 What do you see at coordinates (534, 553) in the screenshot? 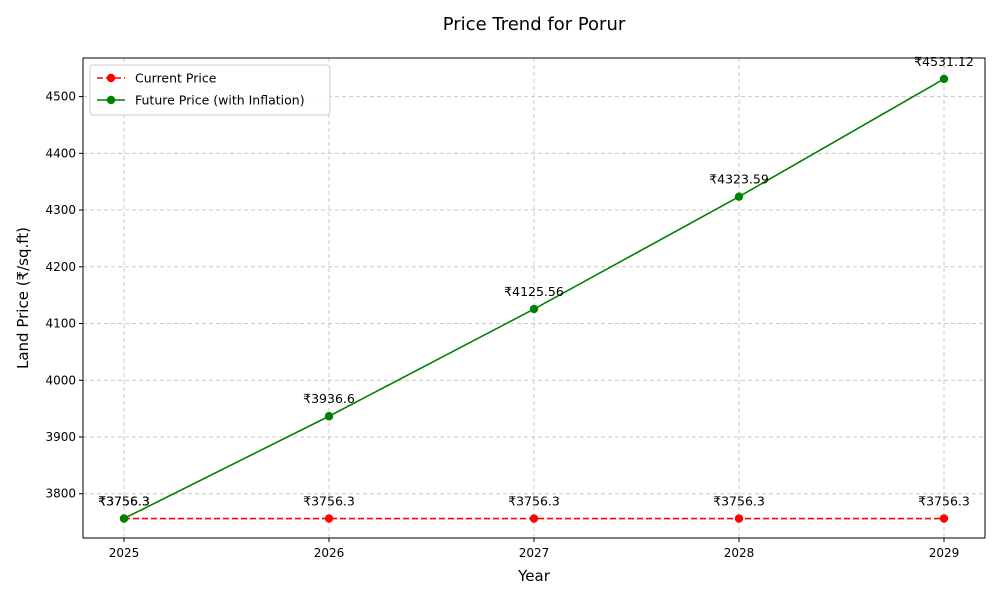
I see `x-tick-label: 2027` at bounding box center [534, 553].